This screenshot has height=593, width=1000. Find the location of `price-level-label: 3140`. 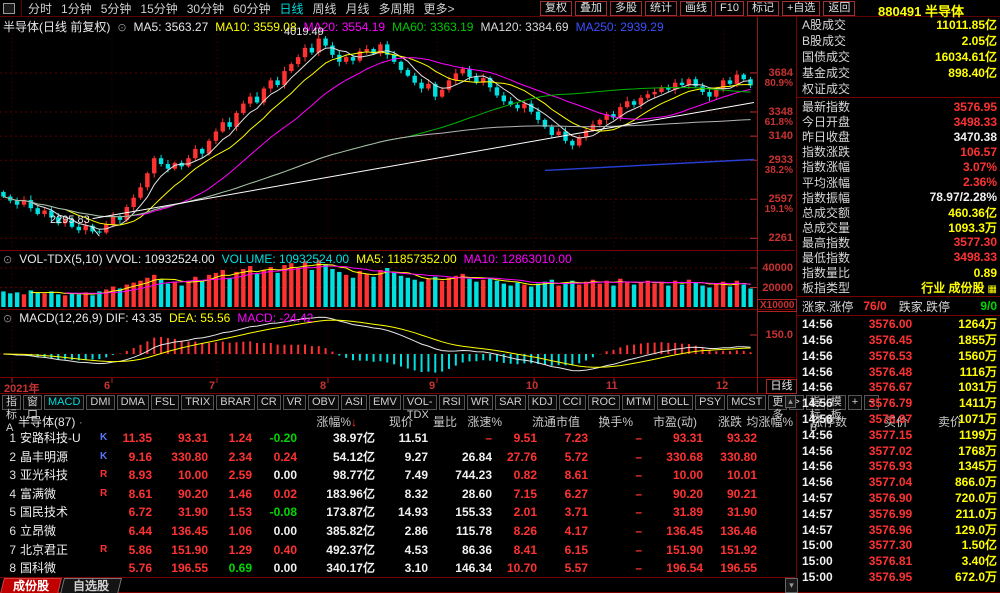

price-level-label: 3140 is located at coordinates (780, 136).